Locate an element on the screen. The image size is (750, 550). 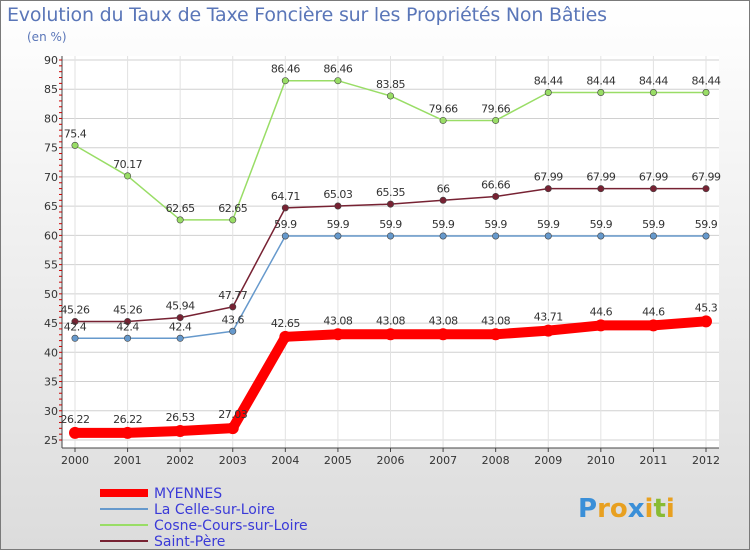
x-tick-label: 2010 is located at coordinates (601, 460).